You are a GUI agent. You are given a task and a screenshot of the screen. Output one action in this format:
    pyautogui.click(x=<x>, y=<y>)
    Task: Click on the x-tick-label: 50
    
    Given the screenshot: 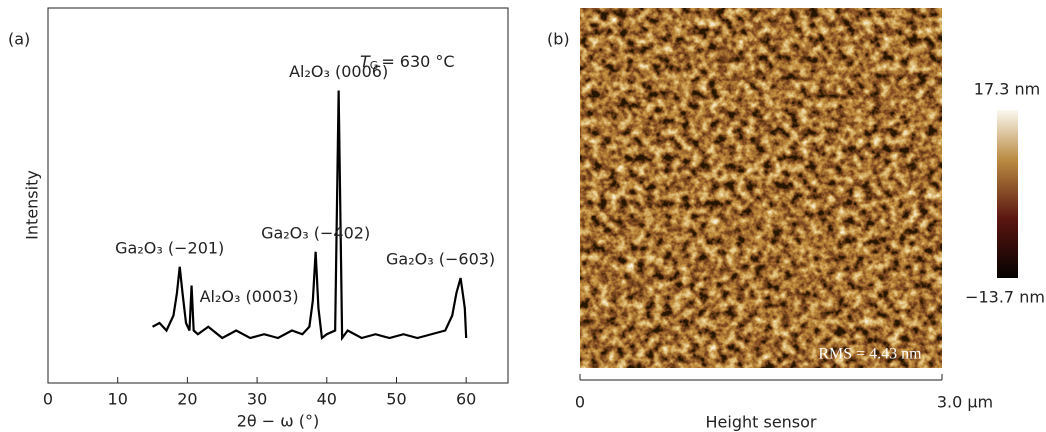 What is the action you would take?
    pyautogui.click(x=396, y=399)
    